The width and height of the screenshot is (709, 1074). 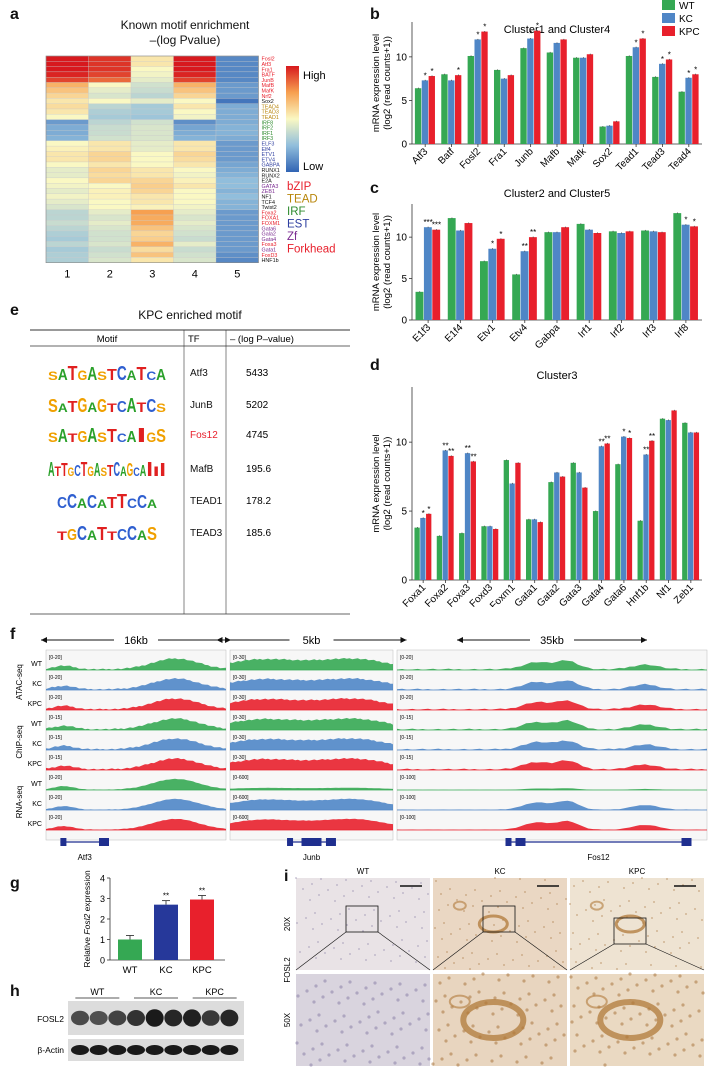 What do you see at coordinates (406, 718) in the screenshot?
I see `track-range: [0-15]` at bounding box center [406, 718].